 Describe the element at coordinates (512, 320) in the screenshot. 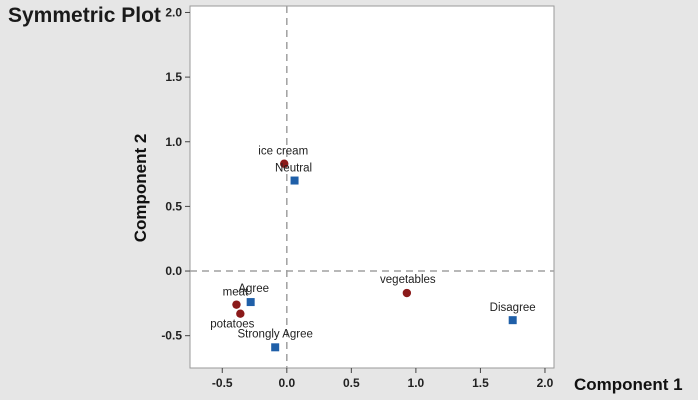

I see `point-disagree` at that location.